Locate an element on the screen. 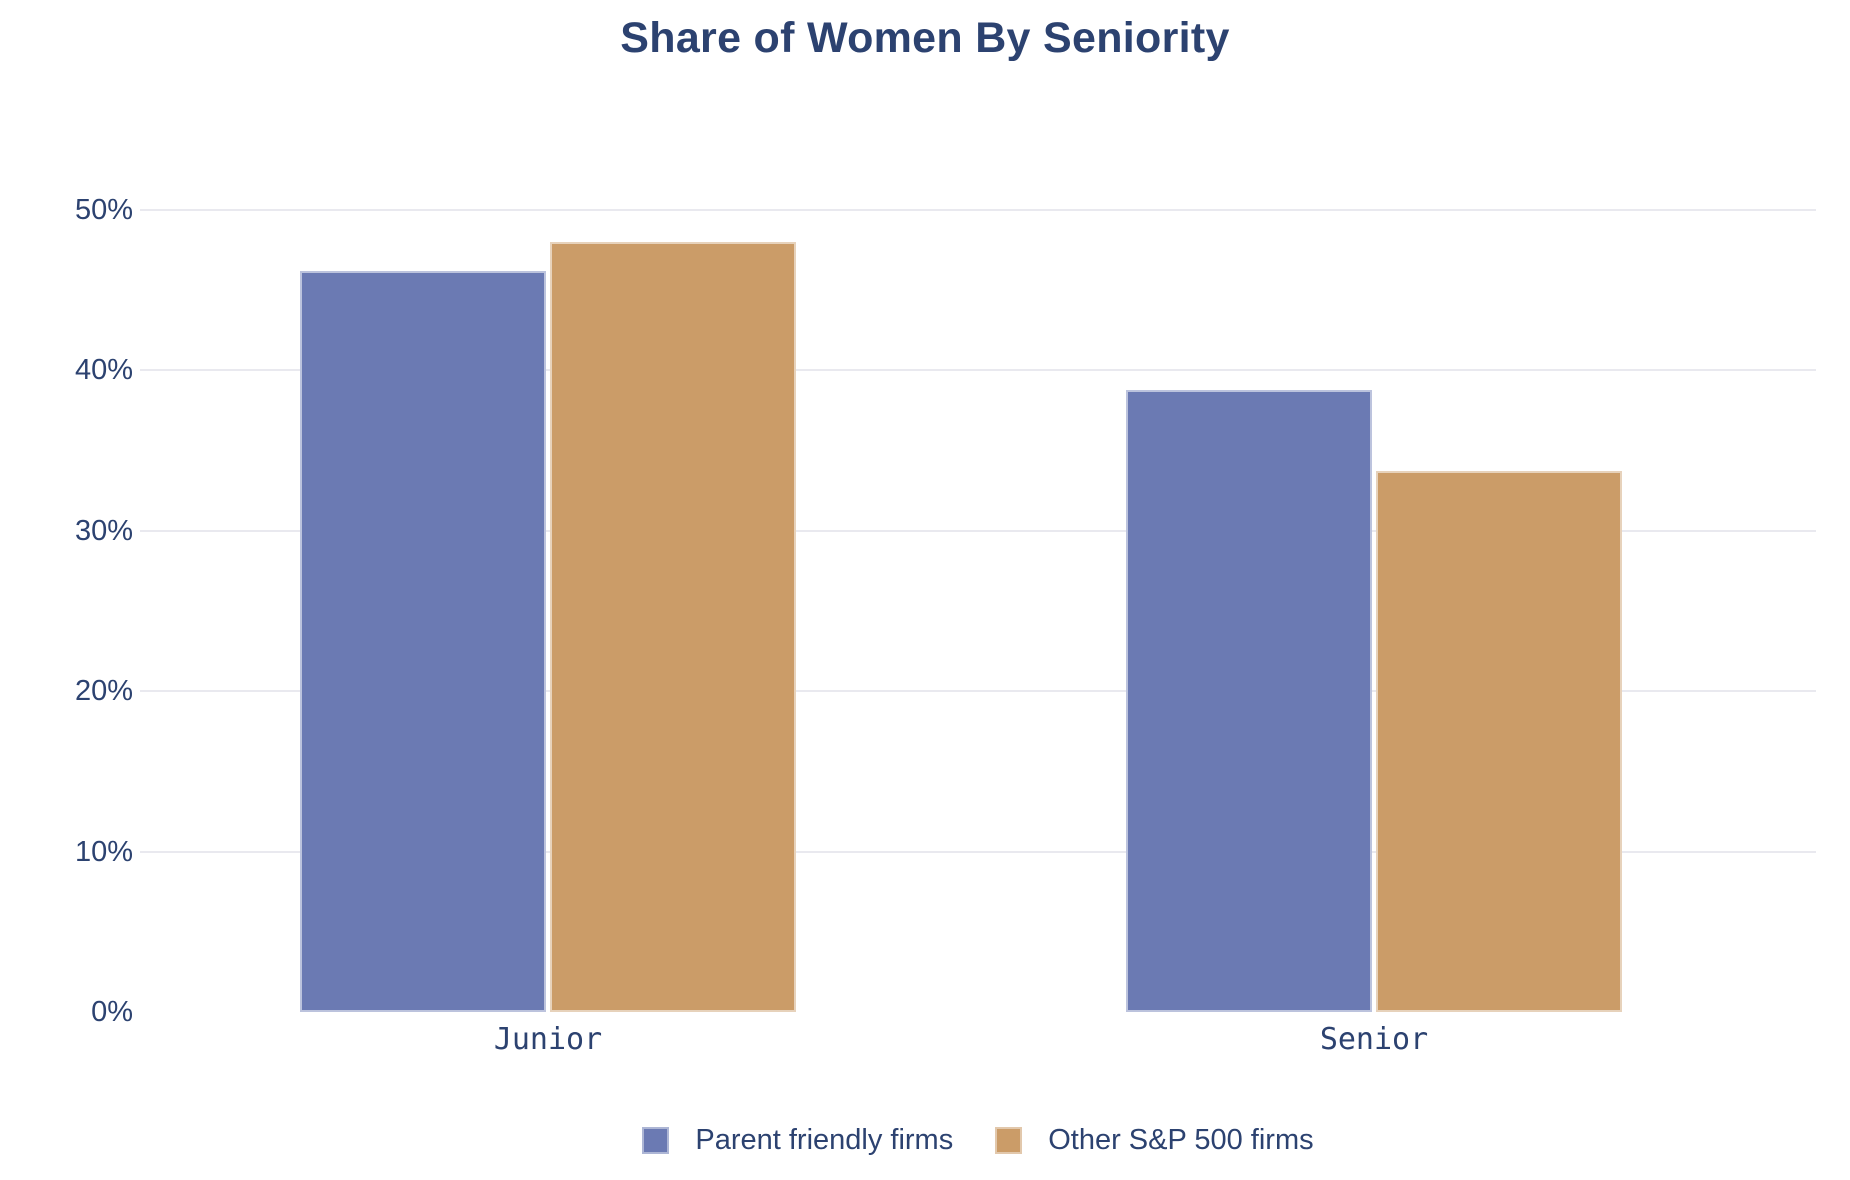 The height and width of the screenshot is (1180, 1850). x-axis-category-label-senior: Senior is located at coordinates (1374, 1039).